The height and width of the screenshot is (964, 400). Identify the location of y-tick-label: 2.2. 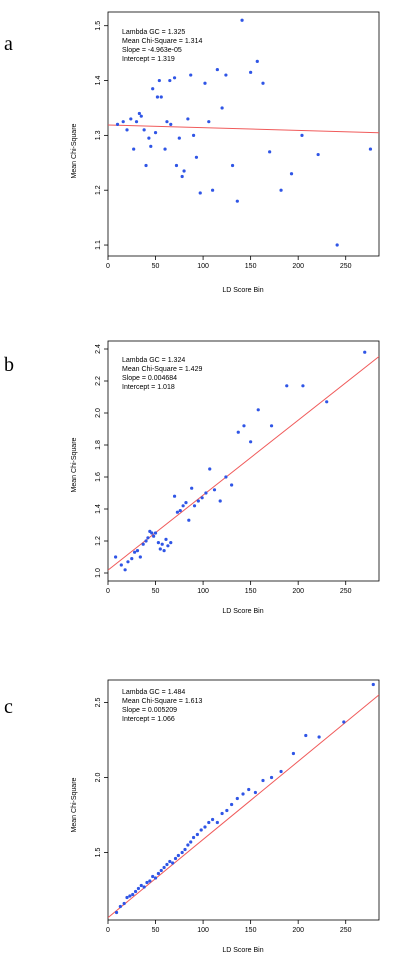
(98, 381).